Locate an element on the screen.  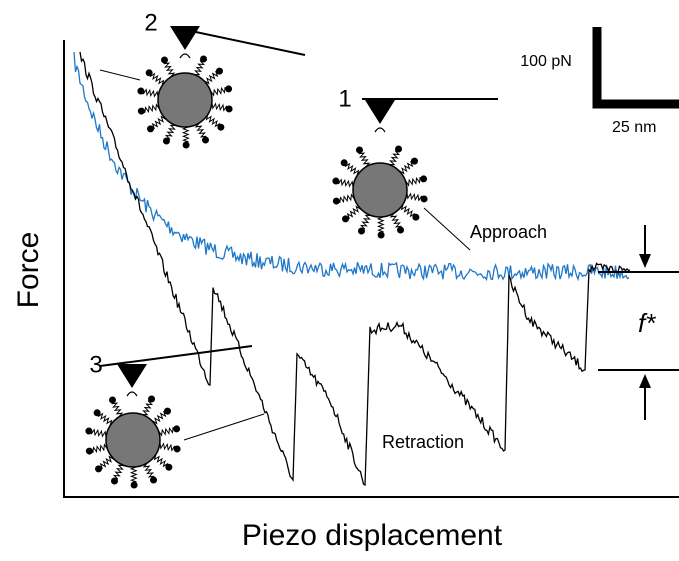
state-label: 3 is located at coordinates (95, 364).